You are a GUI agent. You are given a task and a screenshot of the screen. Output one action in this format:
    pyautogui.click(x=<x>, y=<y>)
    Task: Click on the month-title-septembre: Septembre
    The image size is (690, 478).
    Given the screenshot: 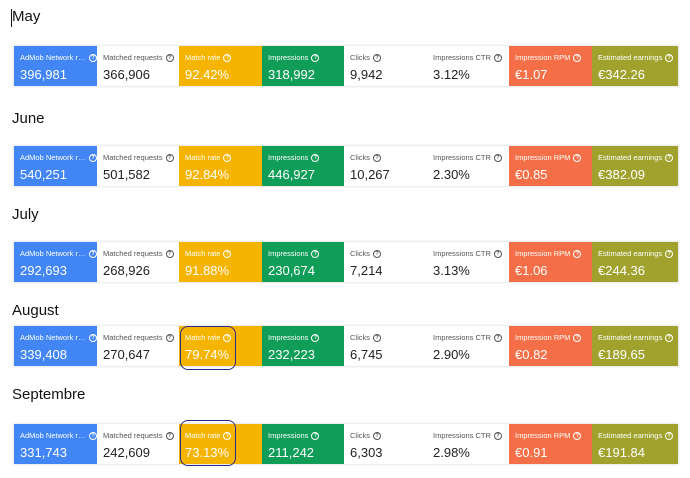 What is the action you would take?
    pyautogui.click(x=49, y=394)
    